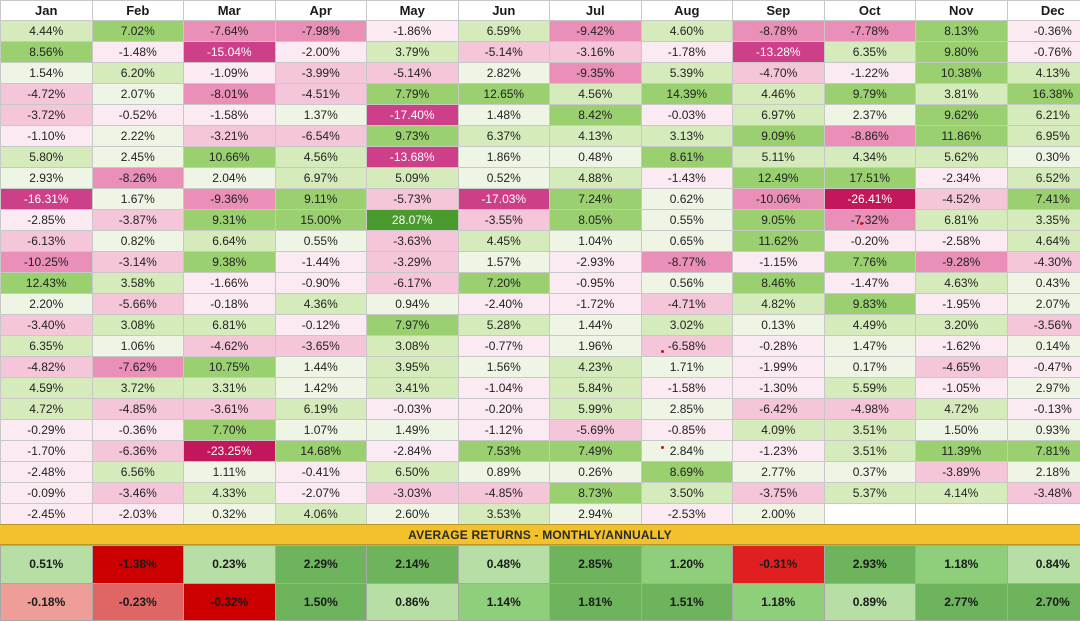  Describe the element at coordinates (321, 346) in the screenshot. I see `return-cell: -3.65%` at that location.